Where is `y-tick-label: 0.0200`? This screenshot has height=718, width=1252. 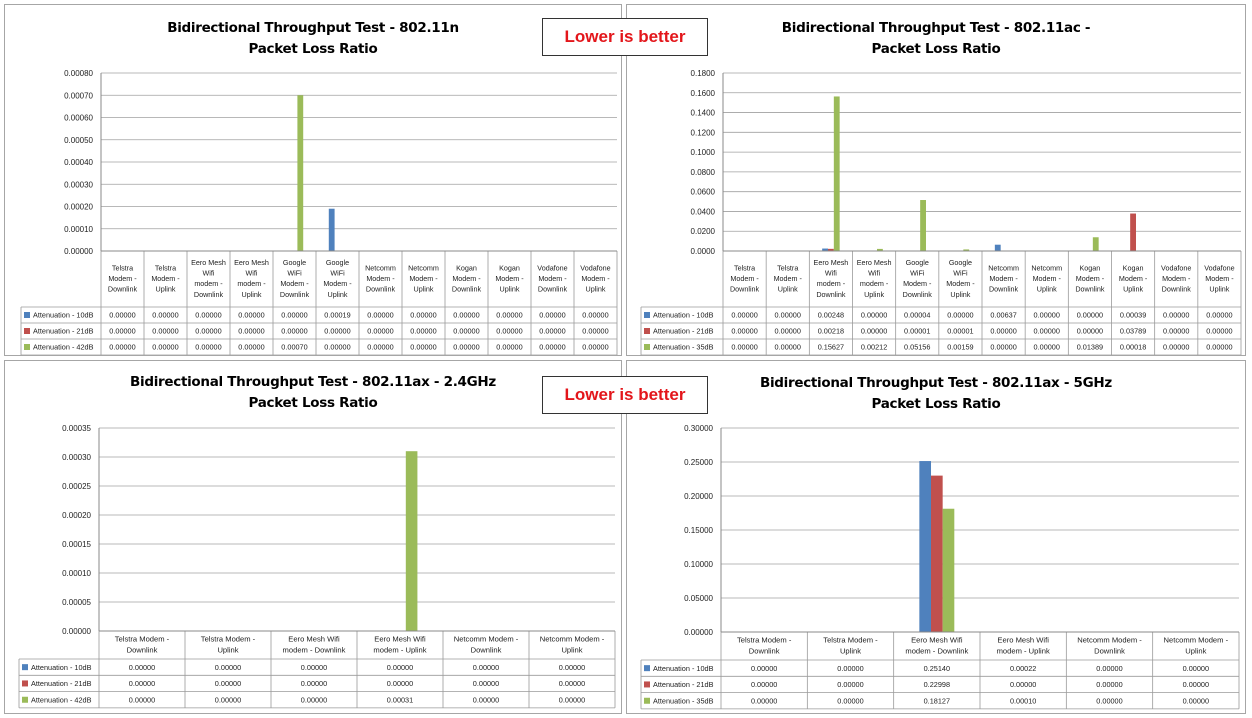
y-tick-label: 0.0200 is located at coordinates (703, 231).